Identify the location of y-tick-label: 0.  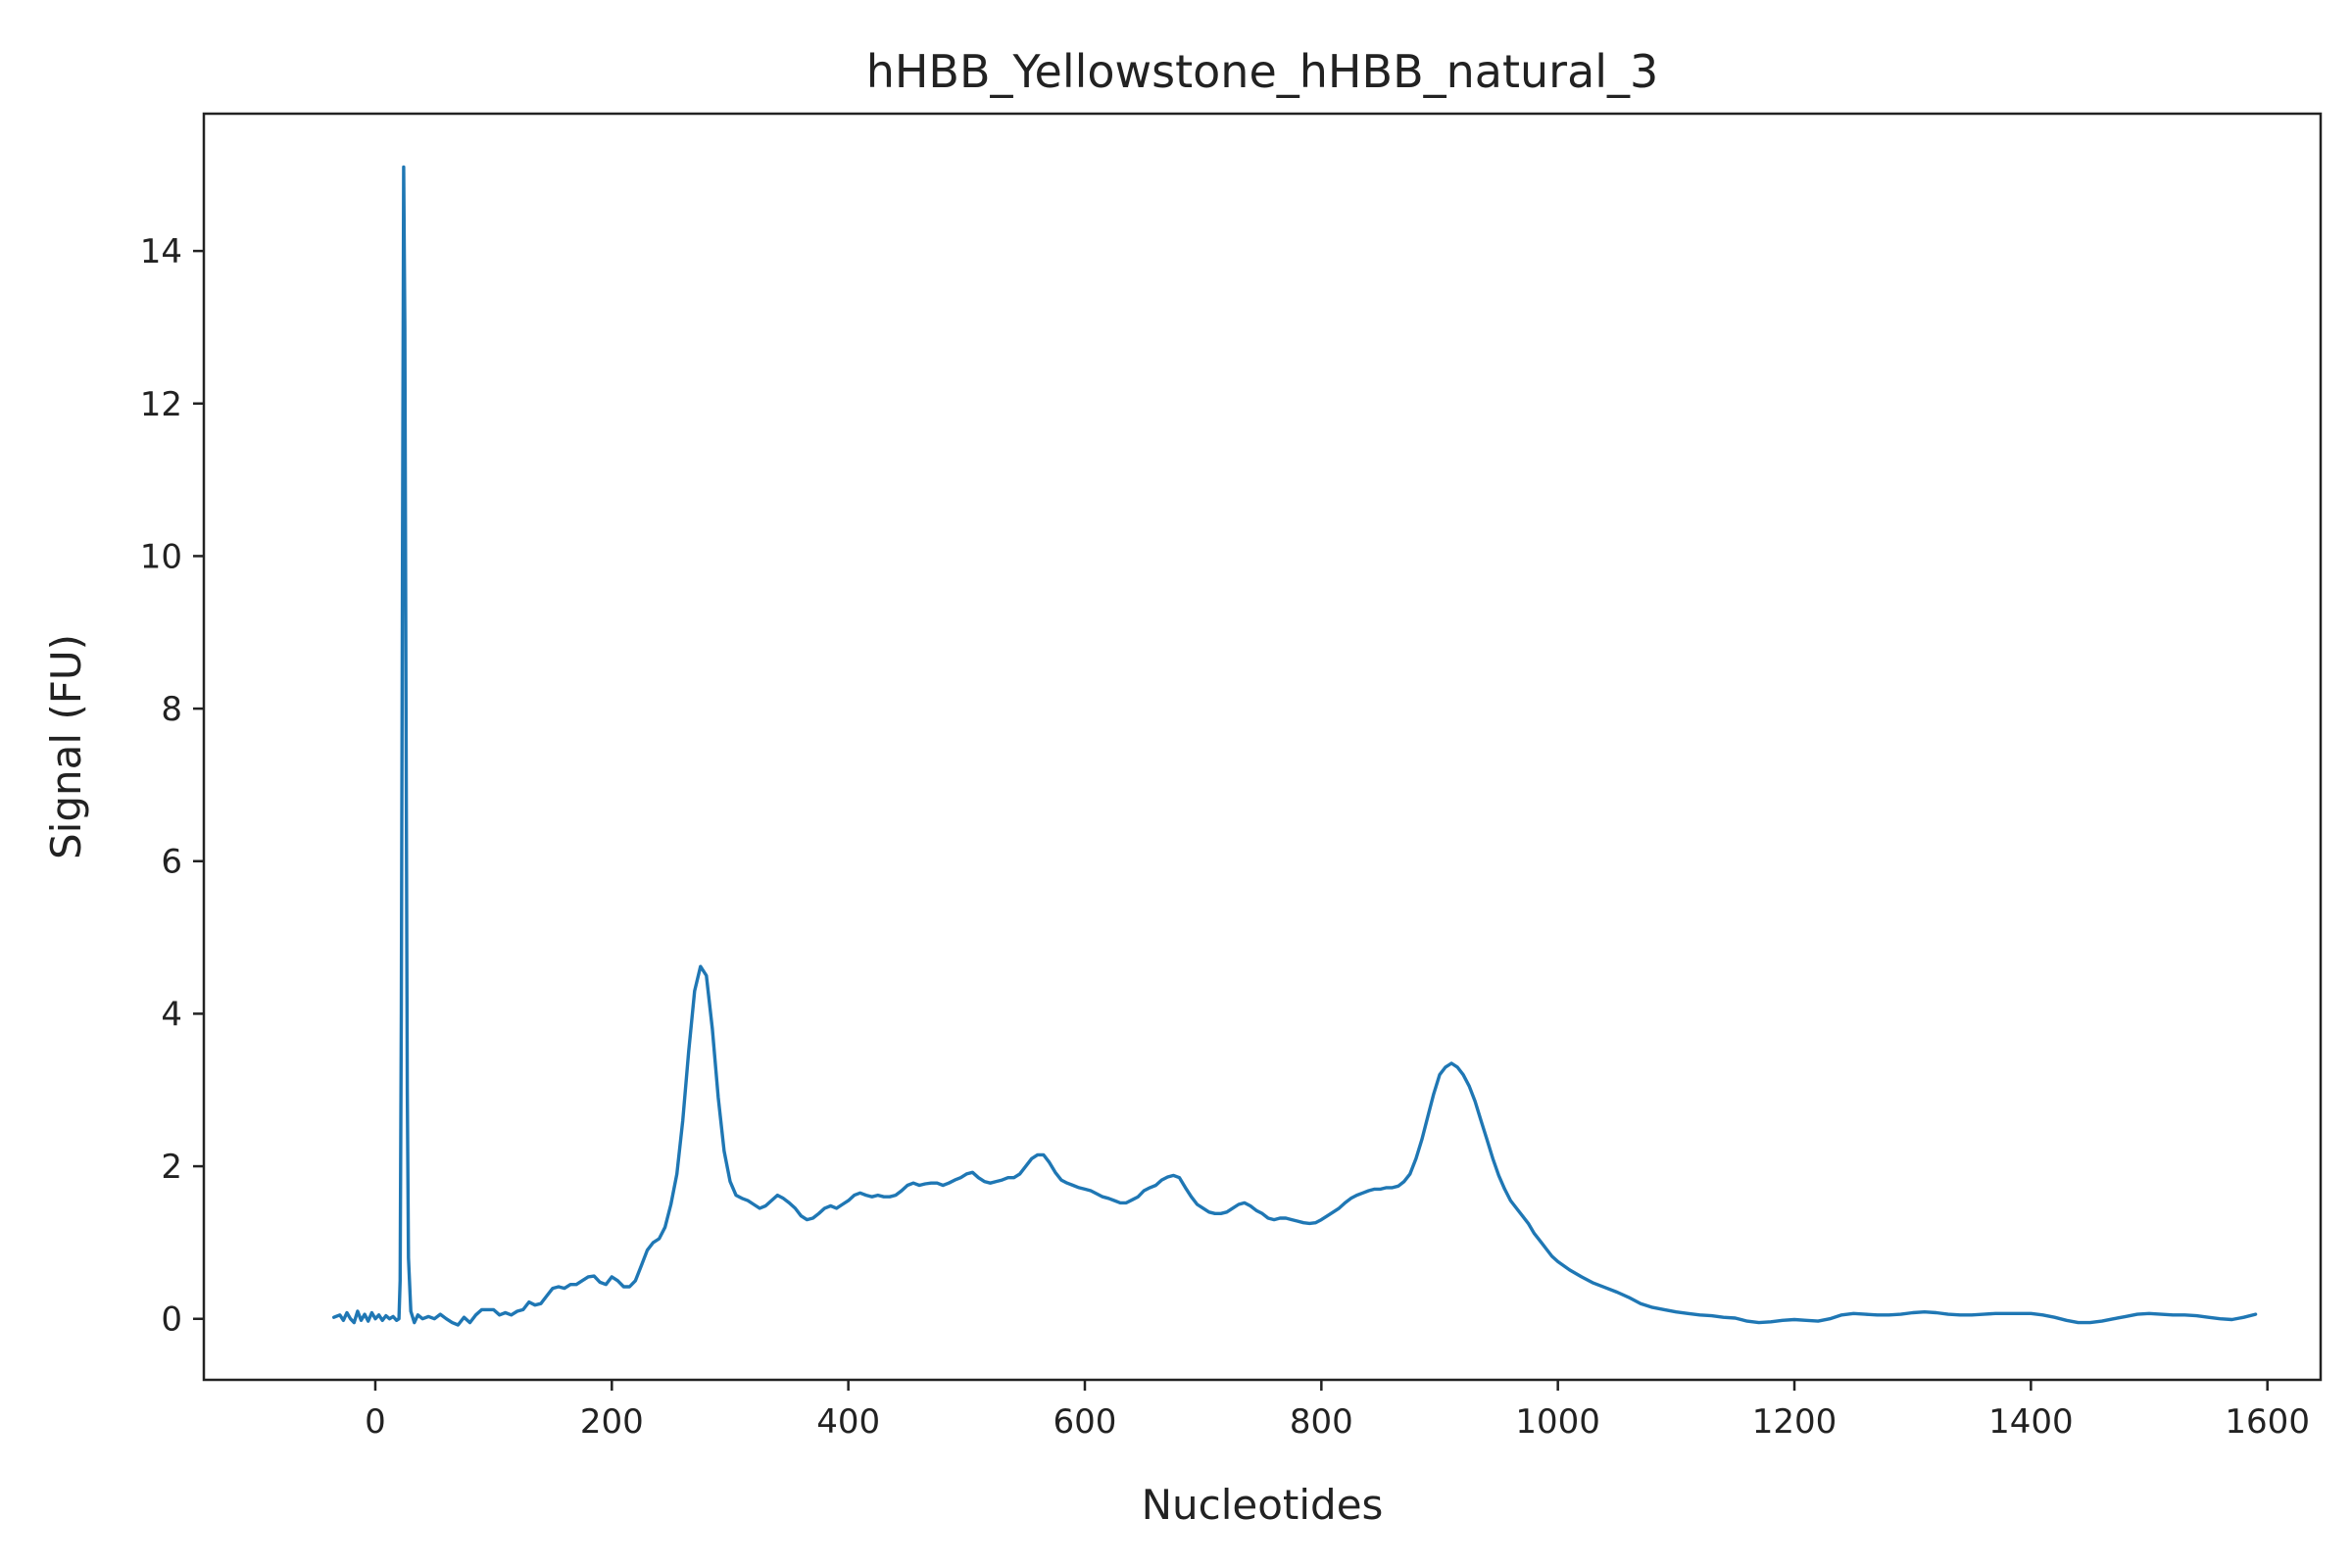
(171, 1320).